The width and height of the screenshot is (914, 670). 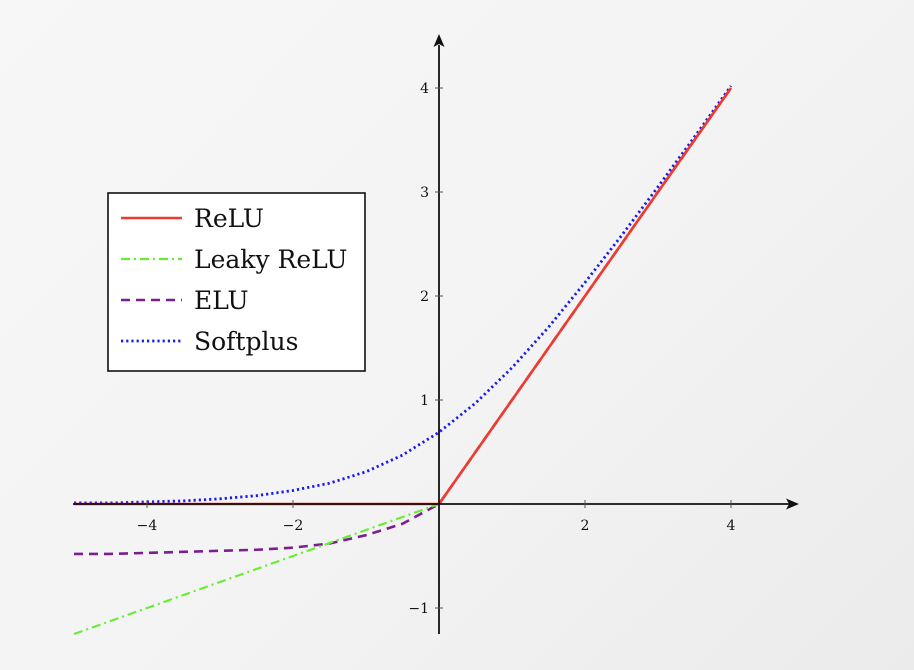 I want to click on legend-label: ELU, so click(x=221, y=300).